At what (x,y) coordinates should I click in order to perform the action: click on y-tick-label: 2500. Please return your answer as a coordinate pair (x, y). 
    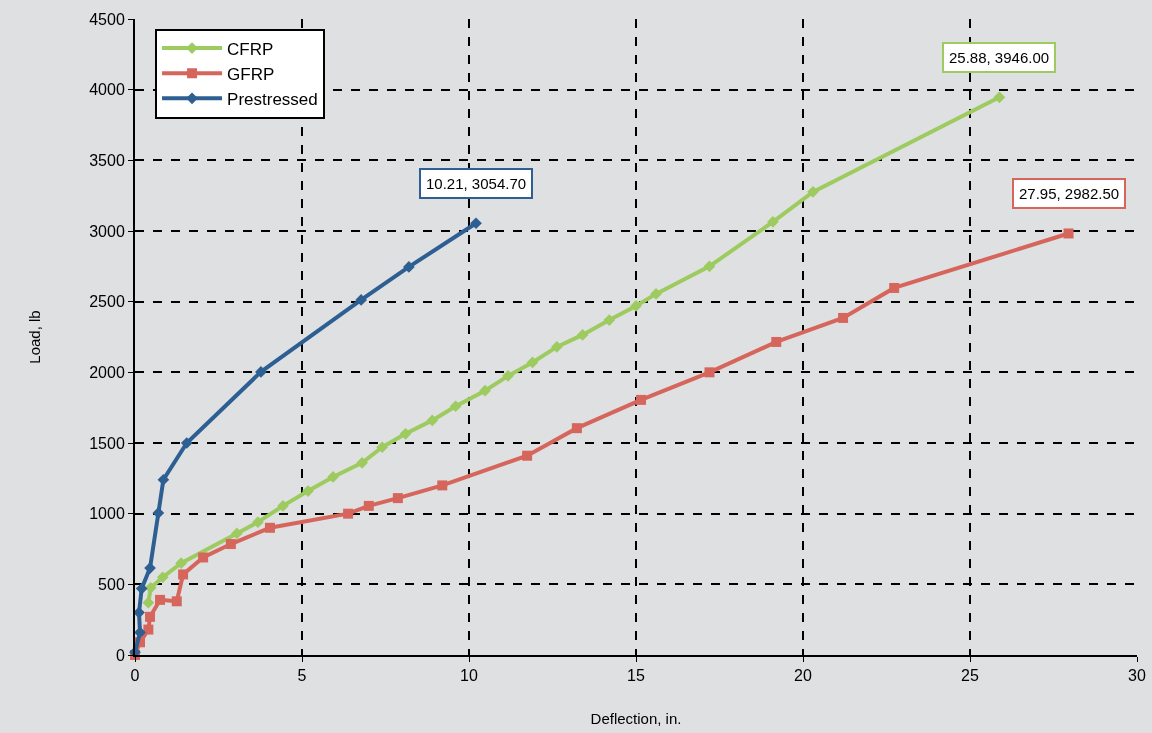
    Looking at the image, I should click on (107, 302).